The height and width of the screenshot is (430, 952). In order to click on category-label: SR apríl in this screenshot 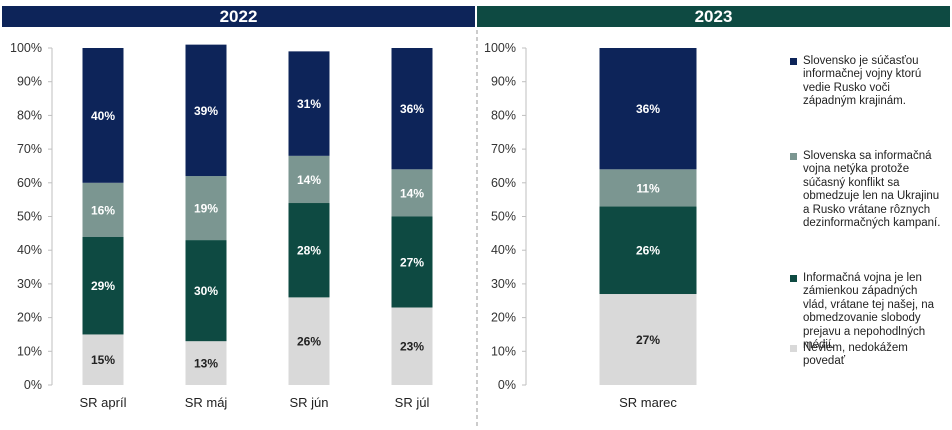, I will do `click(103, 402)`.